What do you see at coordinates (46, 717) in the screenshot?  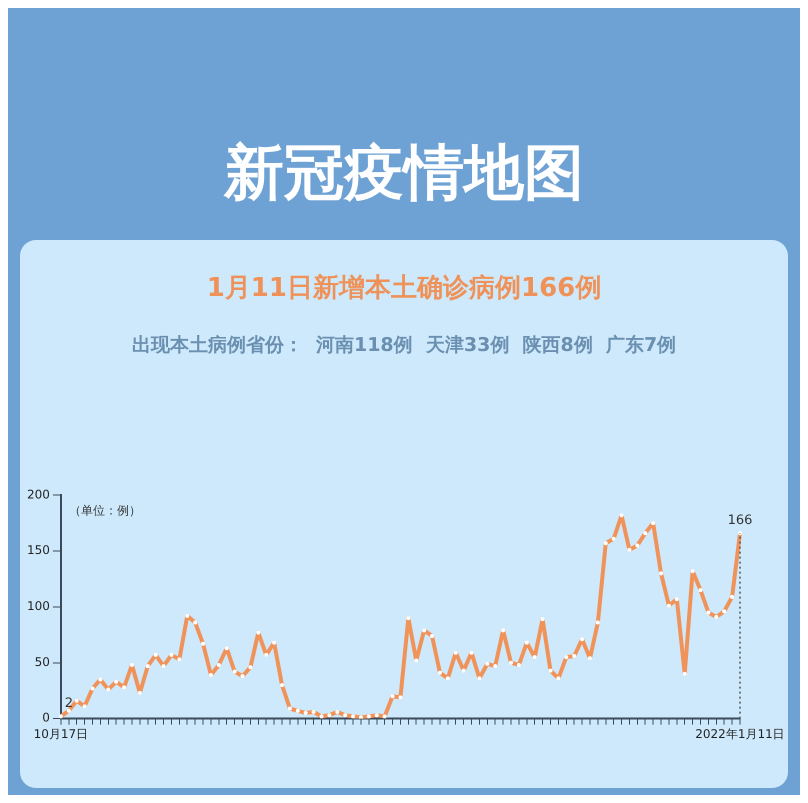 I see `y-tick-label: 0` at bounding box center [46, 717].